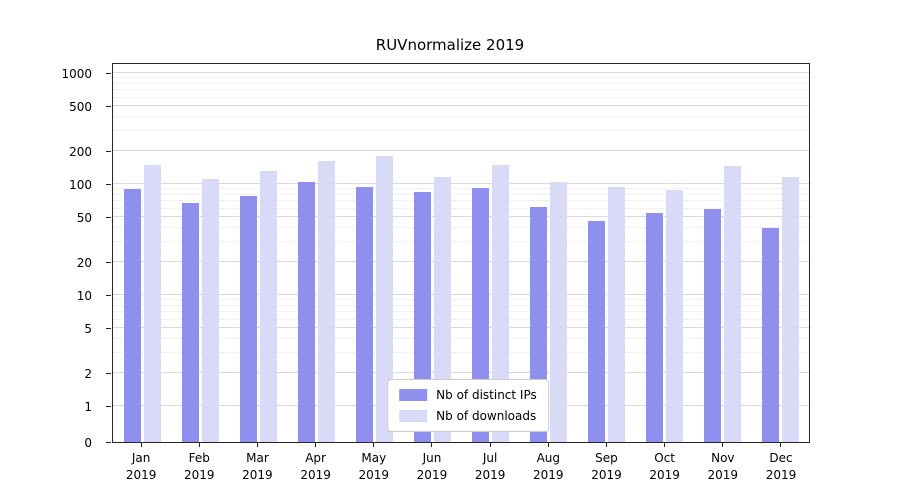 The image size is (900, 500). What do you see at coordinates (490, 467) in the screenshot?
I see `x-tick-label: Jul 2019` at bounding box center [490, 467].